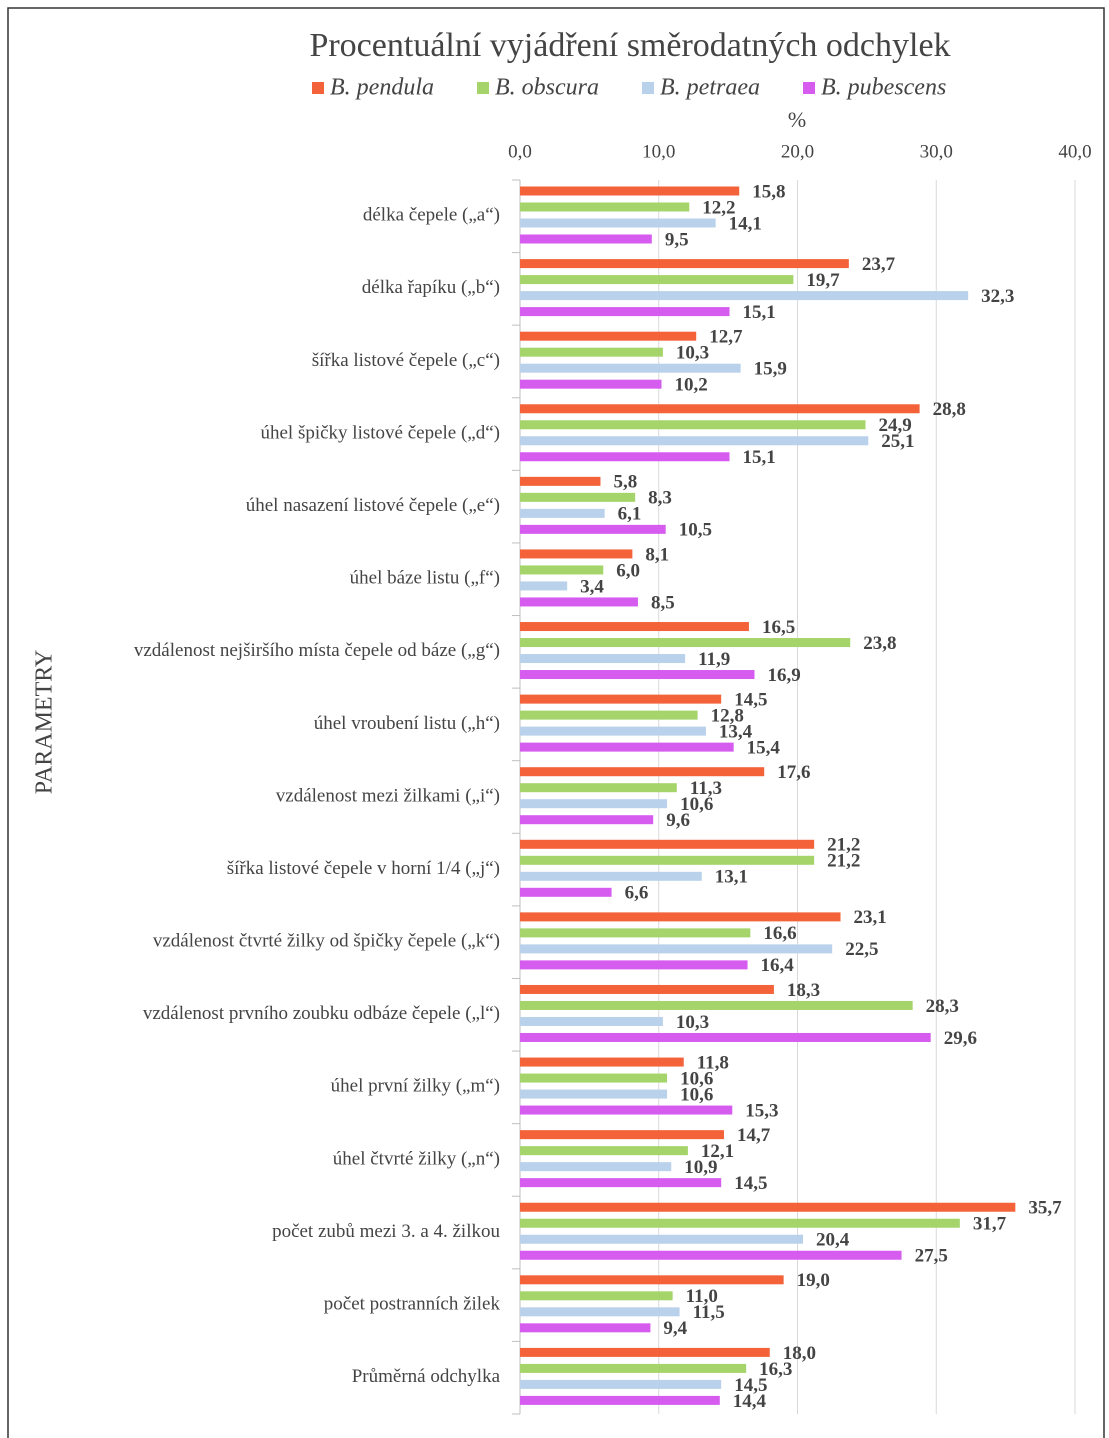 Image resolution: width=1109 pixels, height=1438 pixels. Describe the element at coordinates (45, 722) in the screenshot. I see `y-axis-label: PARAMETRY` at that location.